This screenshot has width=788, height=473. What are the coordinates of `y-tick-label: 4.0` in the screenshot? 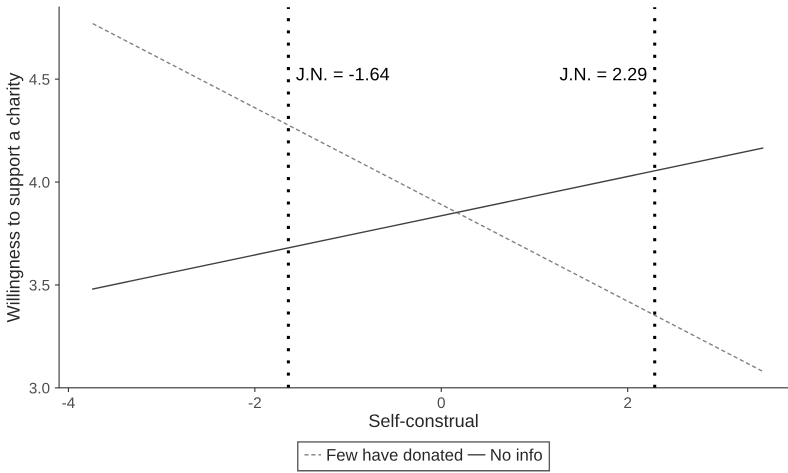 It's located at (39, 182).